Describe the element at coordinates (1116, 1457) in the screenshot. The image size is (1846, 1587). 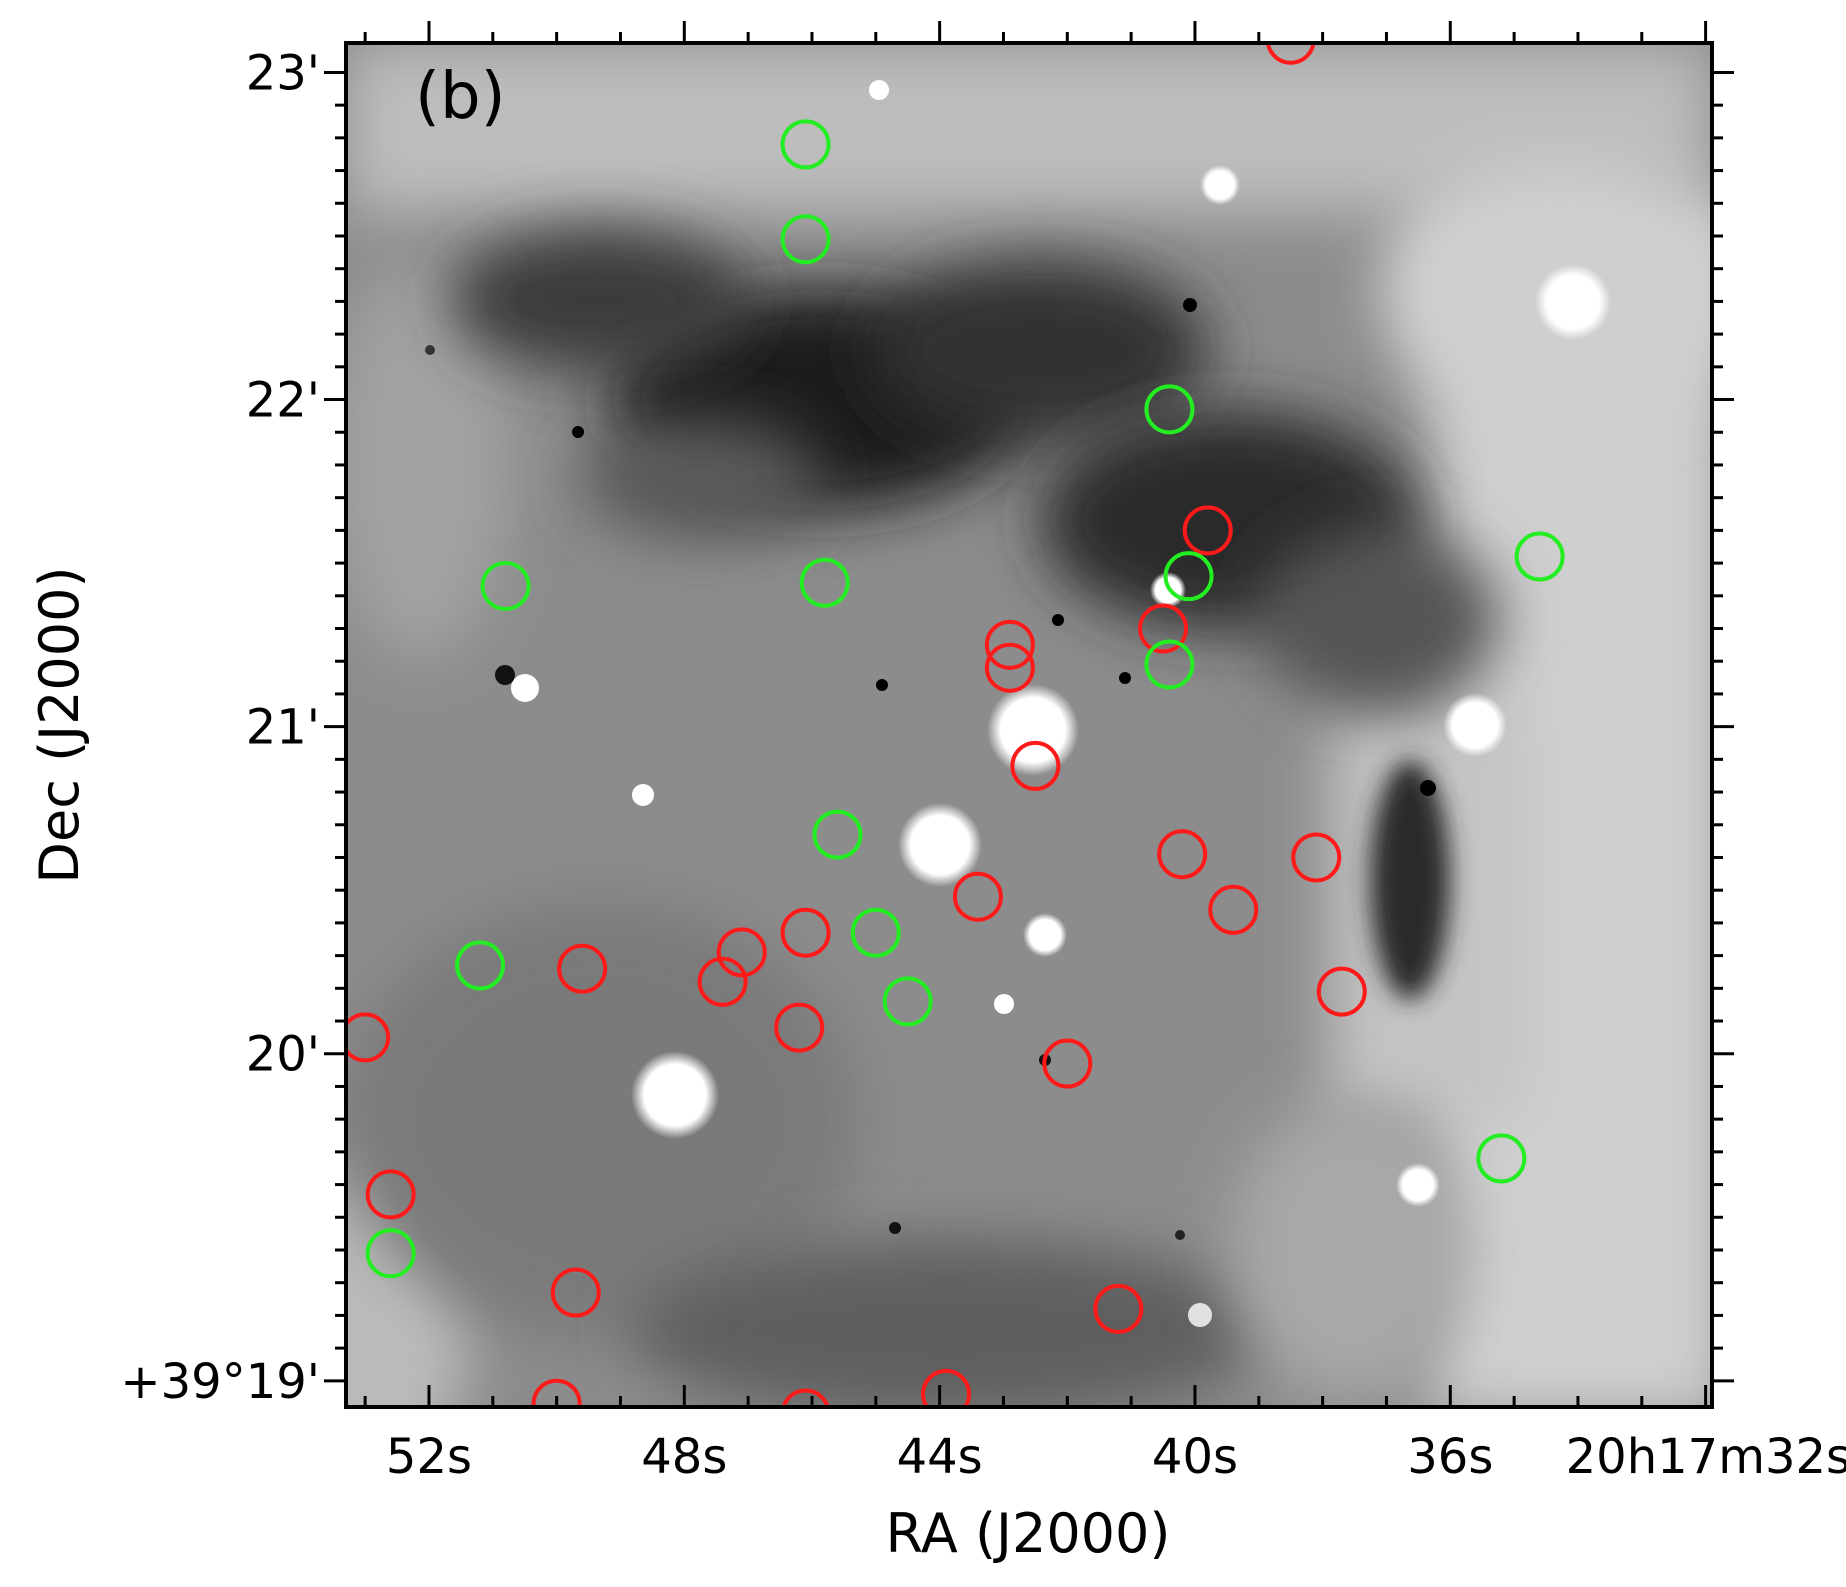
I see `x-tick-labels: 52s 48s 44s 40s 36s 20h17m32s` at that location.